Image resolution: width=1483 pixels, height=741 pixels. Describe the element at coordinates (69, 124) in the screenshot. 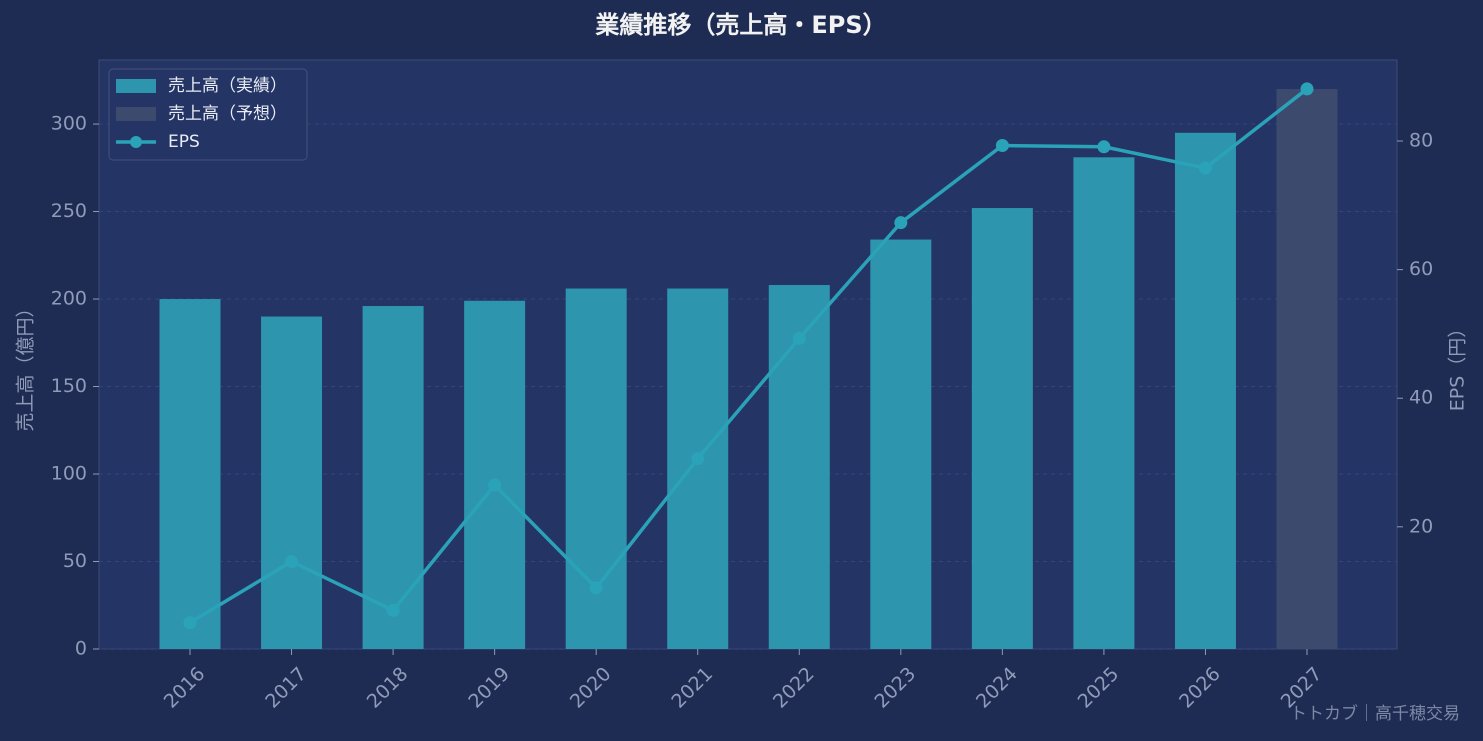

I see `y-tick-label: 300` at that location.